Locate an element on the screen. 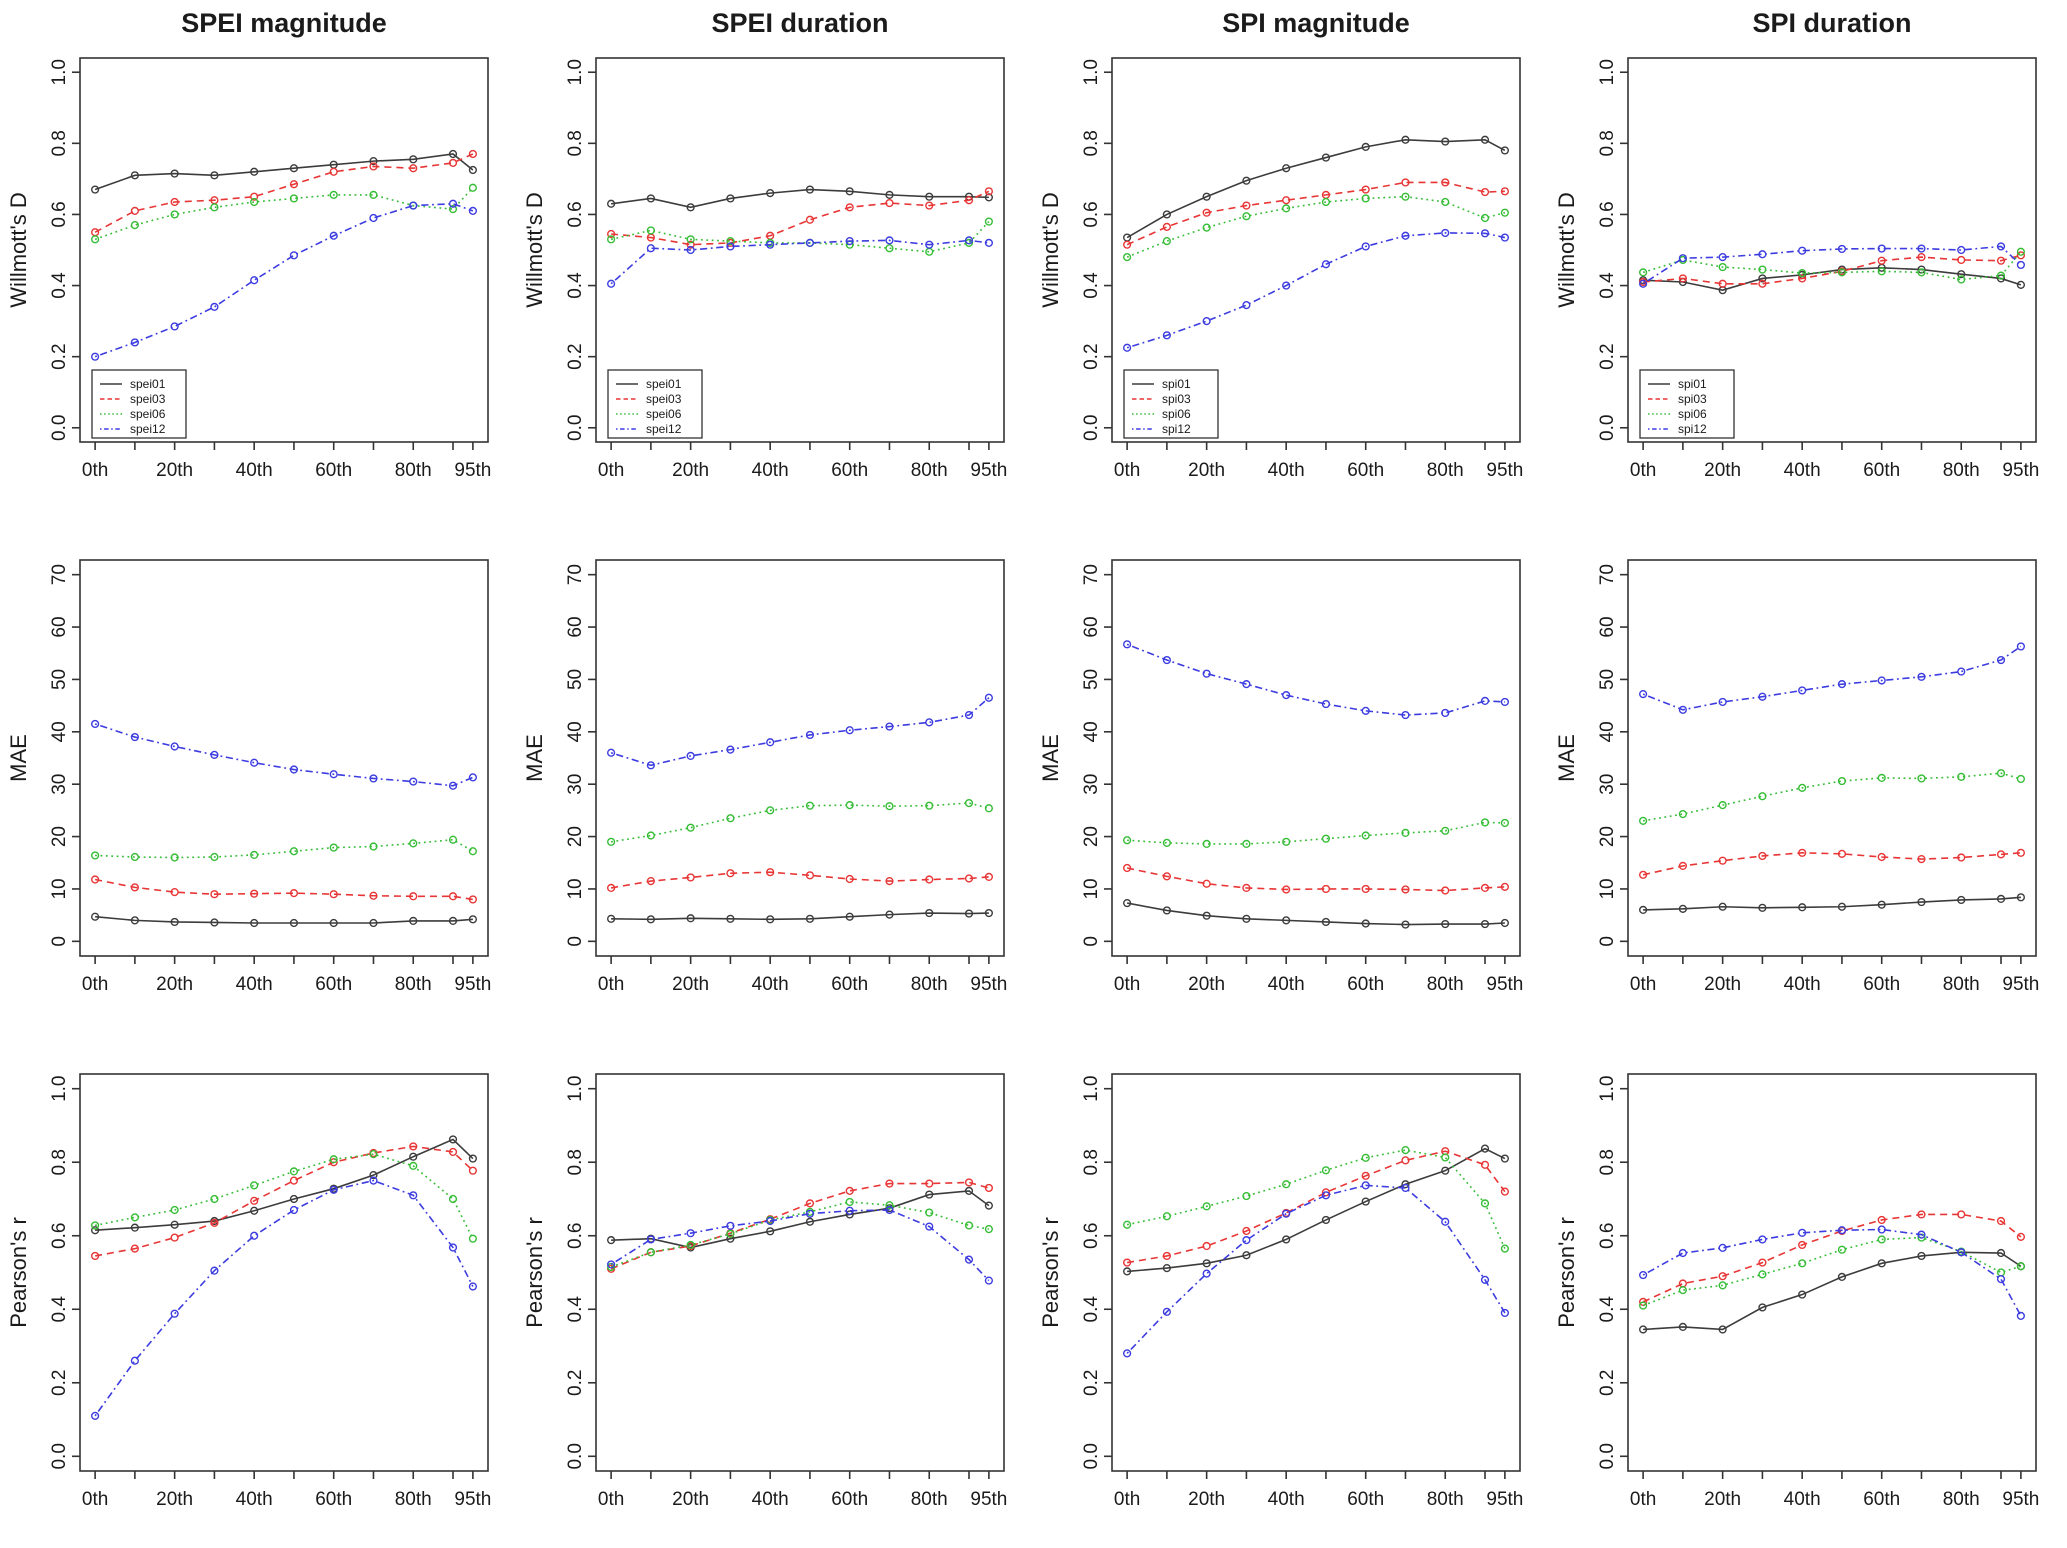 The image size is (2067, 1548). x-tick-label: 40th is located at coordinates (770, 984).